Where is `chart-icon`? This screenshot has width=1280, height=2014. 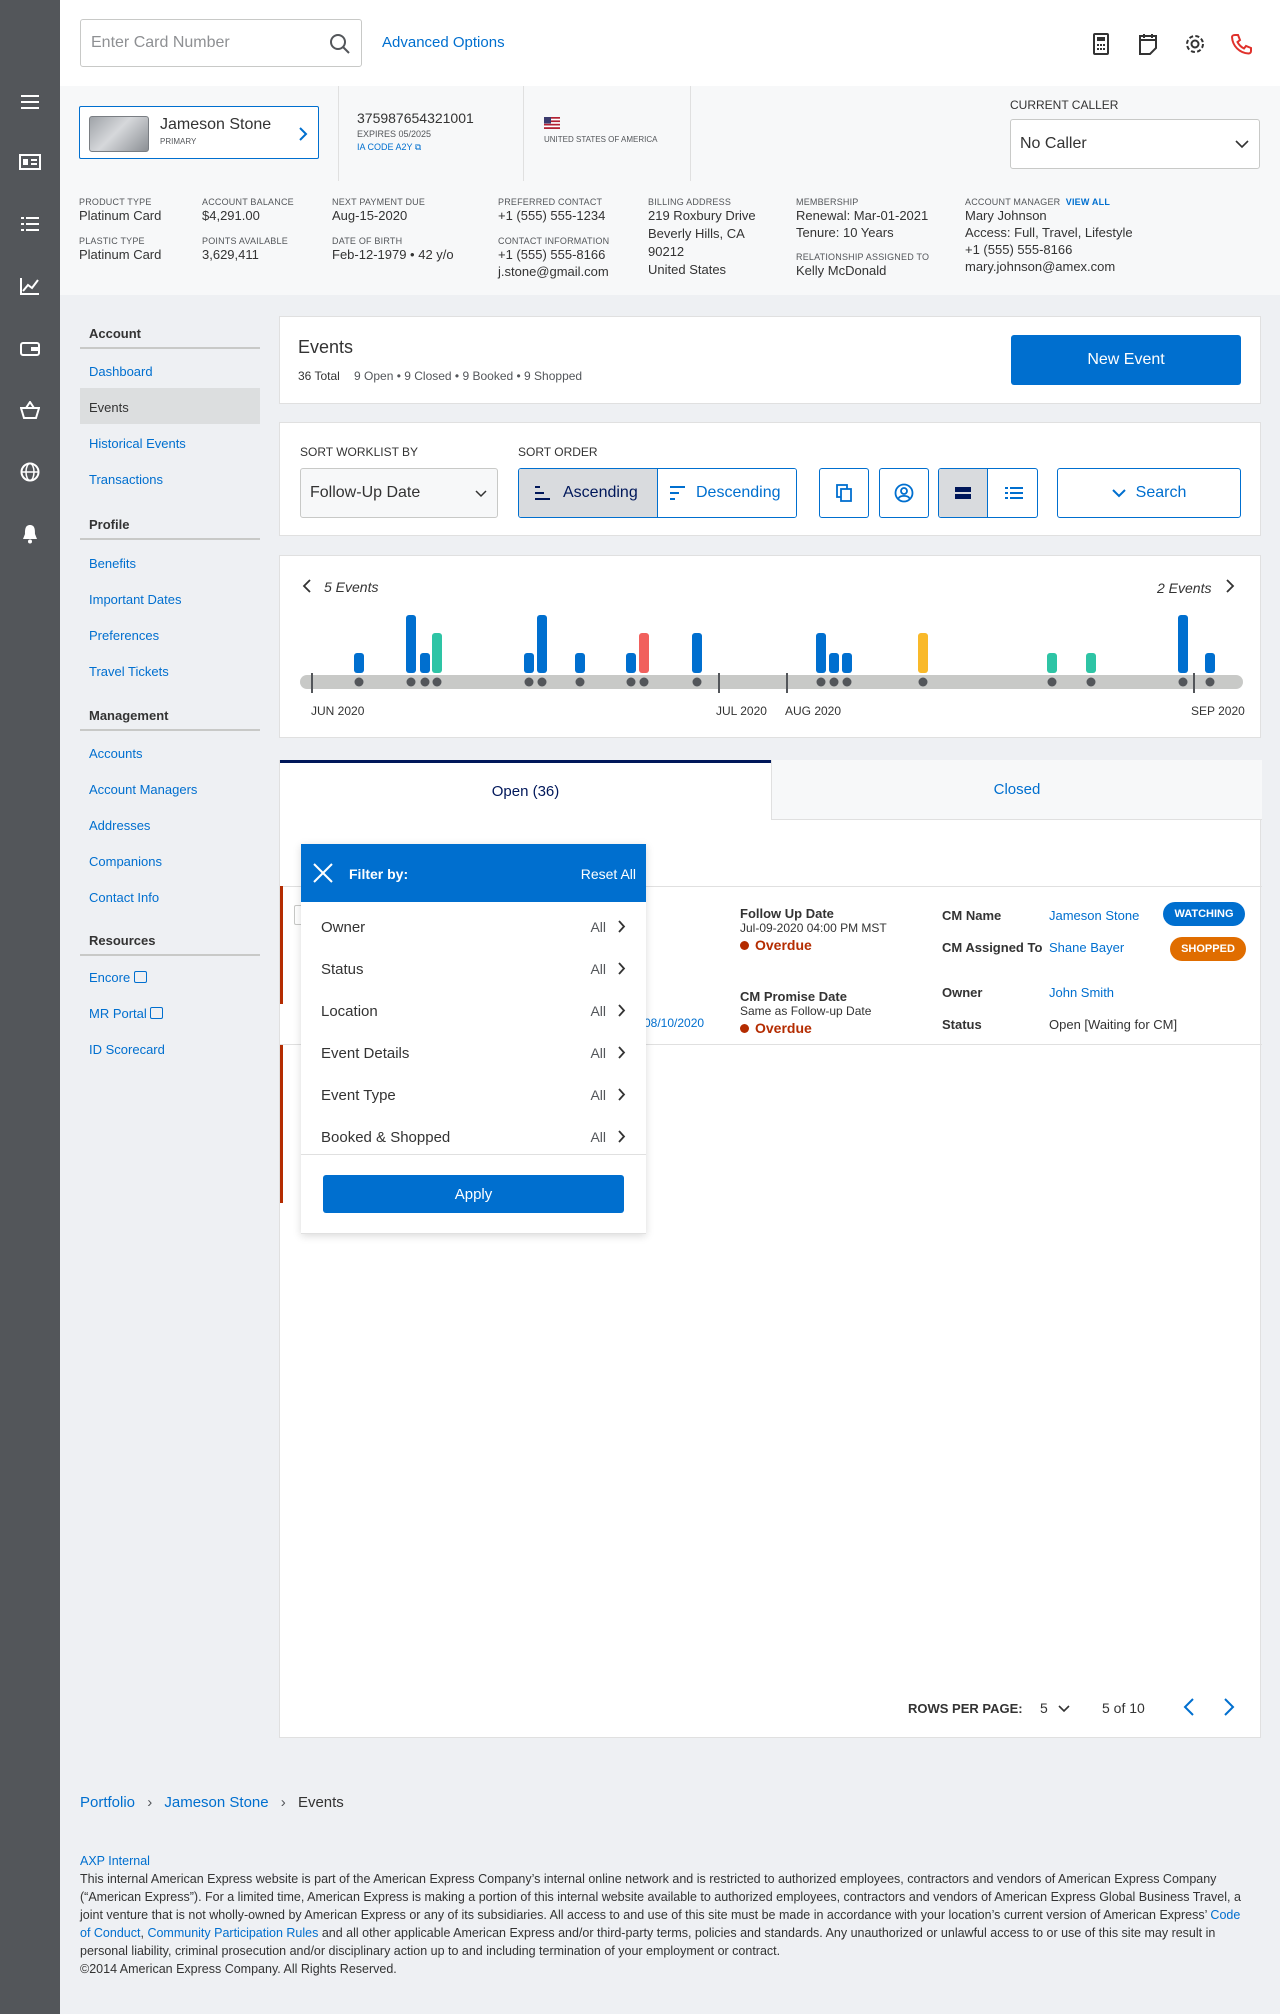 chart-icon is located at coordinates (30, 286).